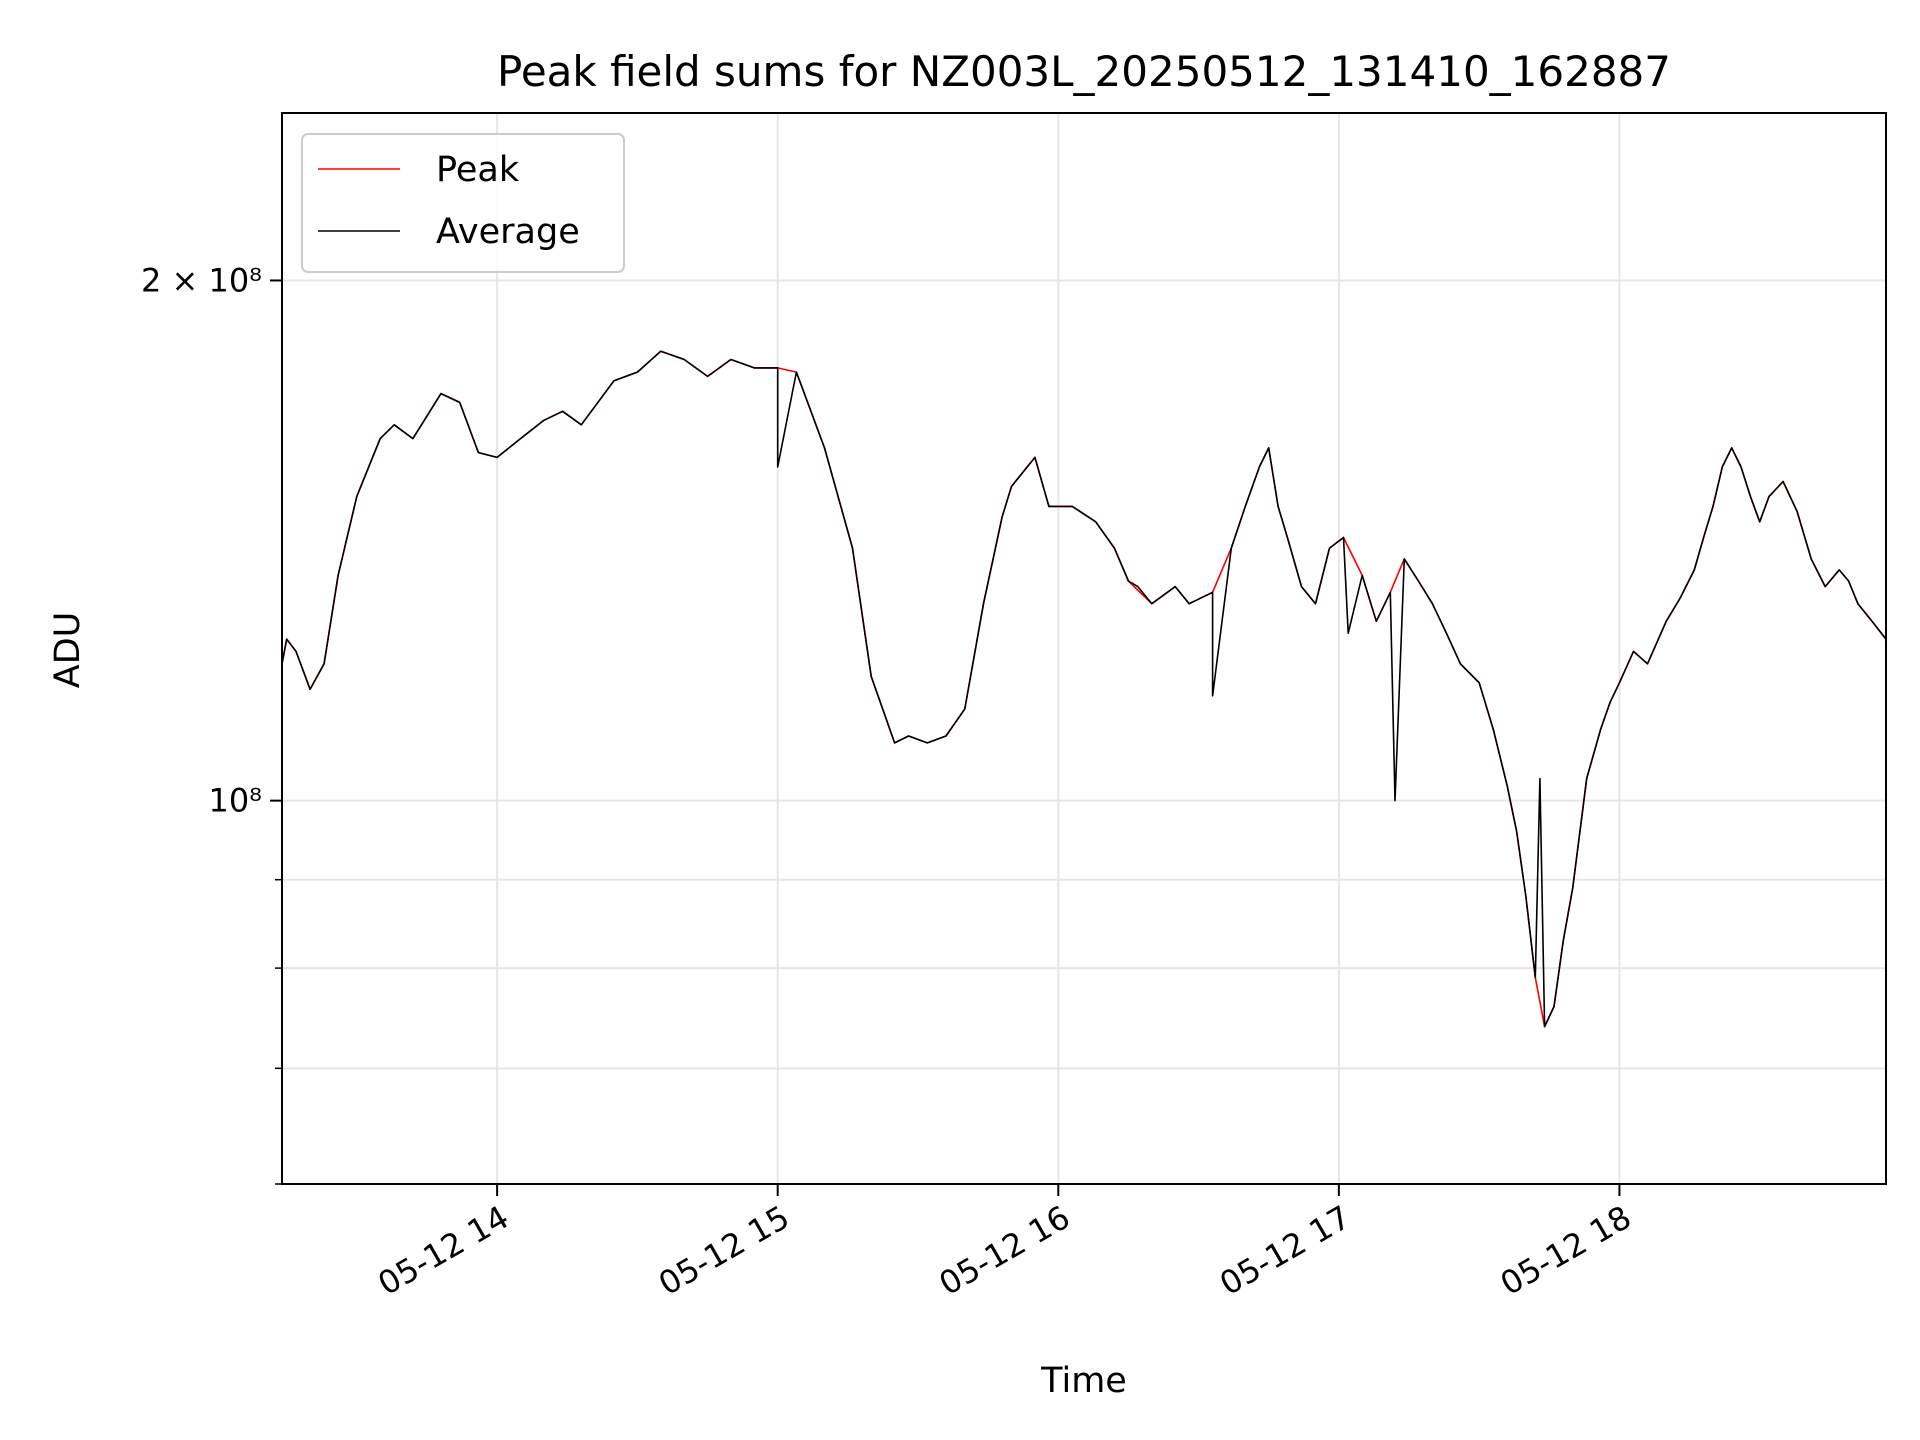 This screenshot has height=1440, width=1920. Describe the element at coordinates (463, 203) in the screenshot. I see `legend: Peak Average` at that location.